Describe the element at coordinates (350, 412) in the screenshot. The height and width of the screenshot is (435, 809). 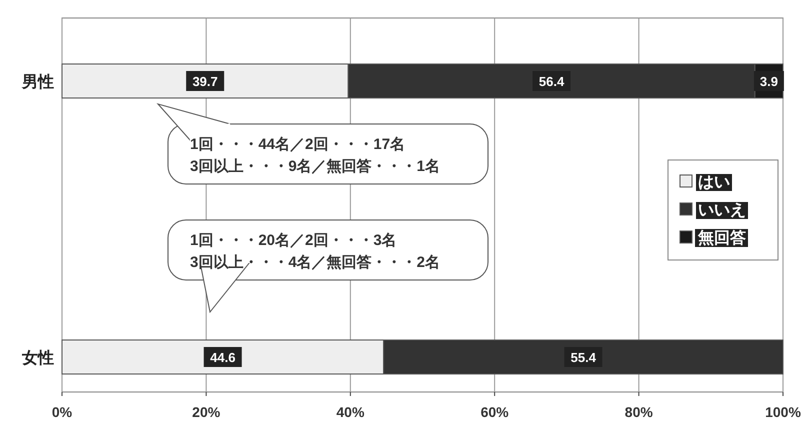
I see `x-tick-label: 40%` at that location.